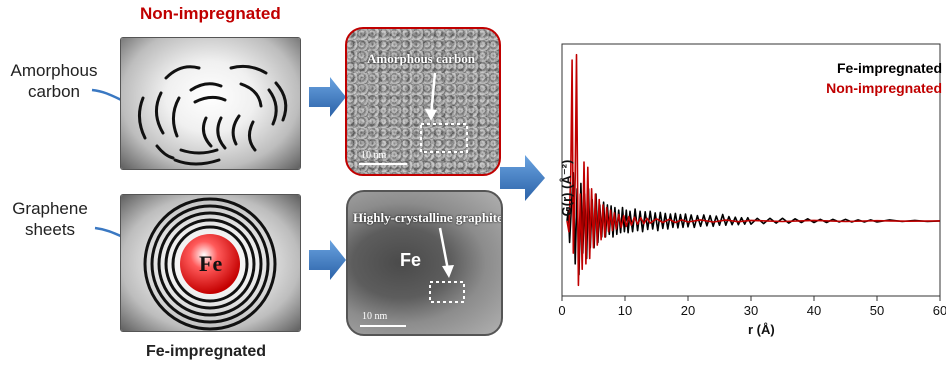  Describe the element at coordinates (939, 310) in the screenshot. I see `x-tick-label: 60` at that location.